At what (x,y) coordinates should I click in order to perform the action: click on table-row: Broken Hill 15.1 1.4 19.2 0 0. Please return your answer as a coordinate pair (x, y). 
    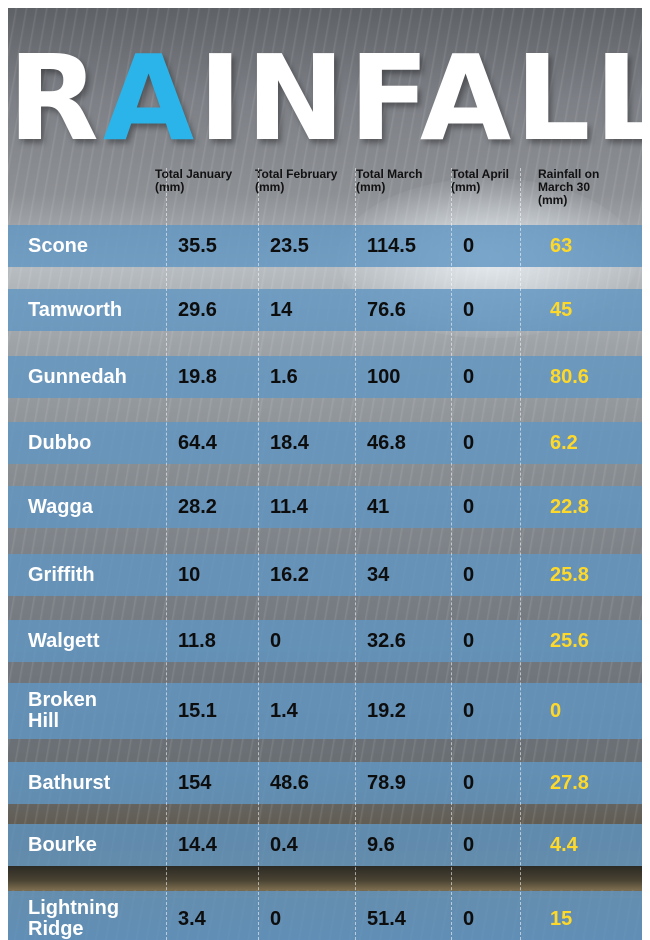
    Looking at the image, I should click on (325, 711).